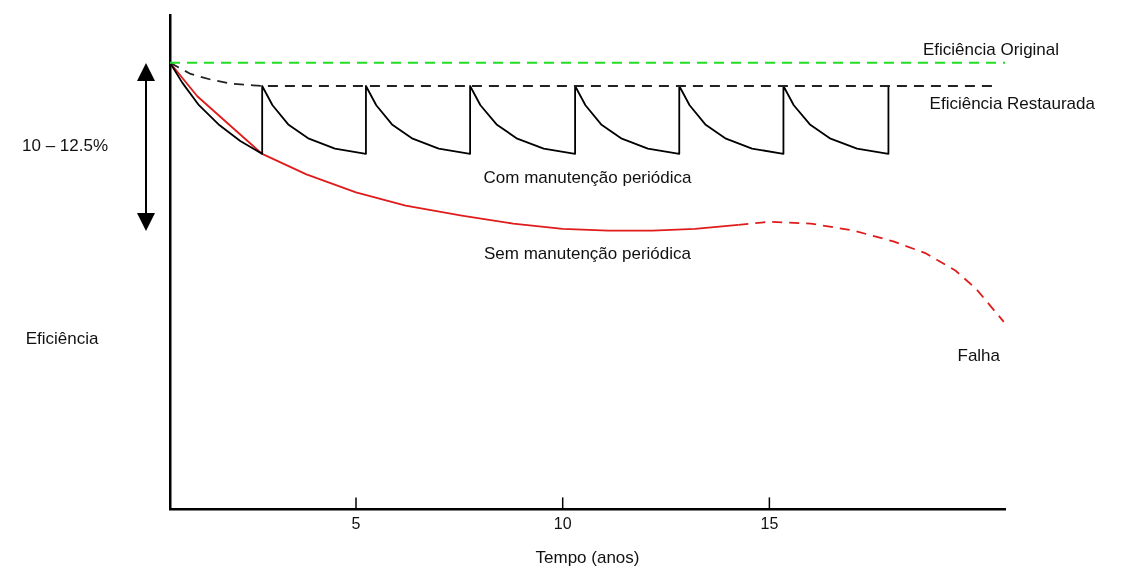  What do you see at coordinates (769, 524) in the screenshot?
I see `x-tick-label: 15` at bounding box center [769, 524].